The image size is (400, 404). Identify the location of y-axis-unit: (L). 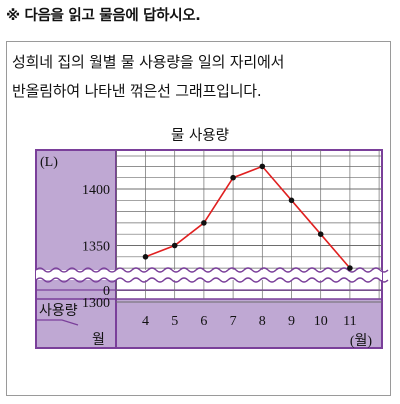
(49, 162).